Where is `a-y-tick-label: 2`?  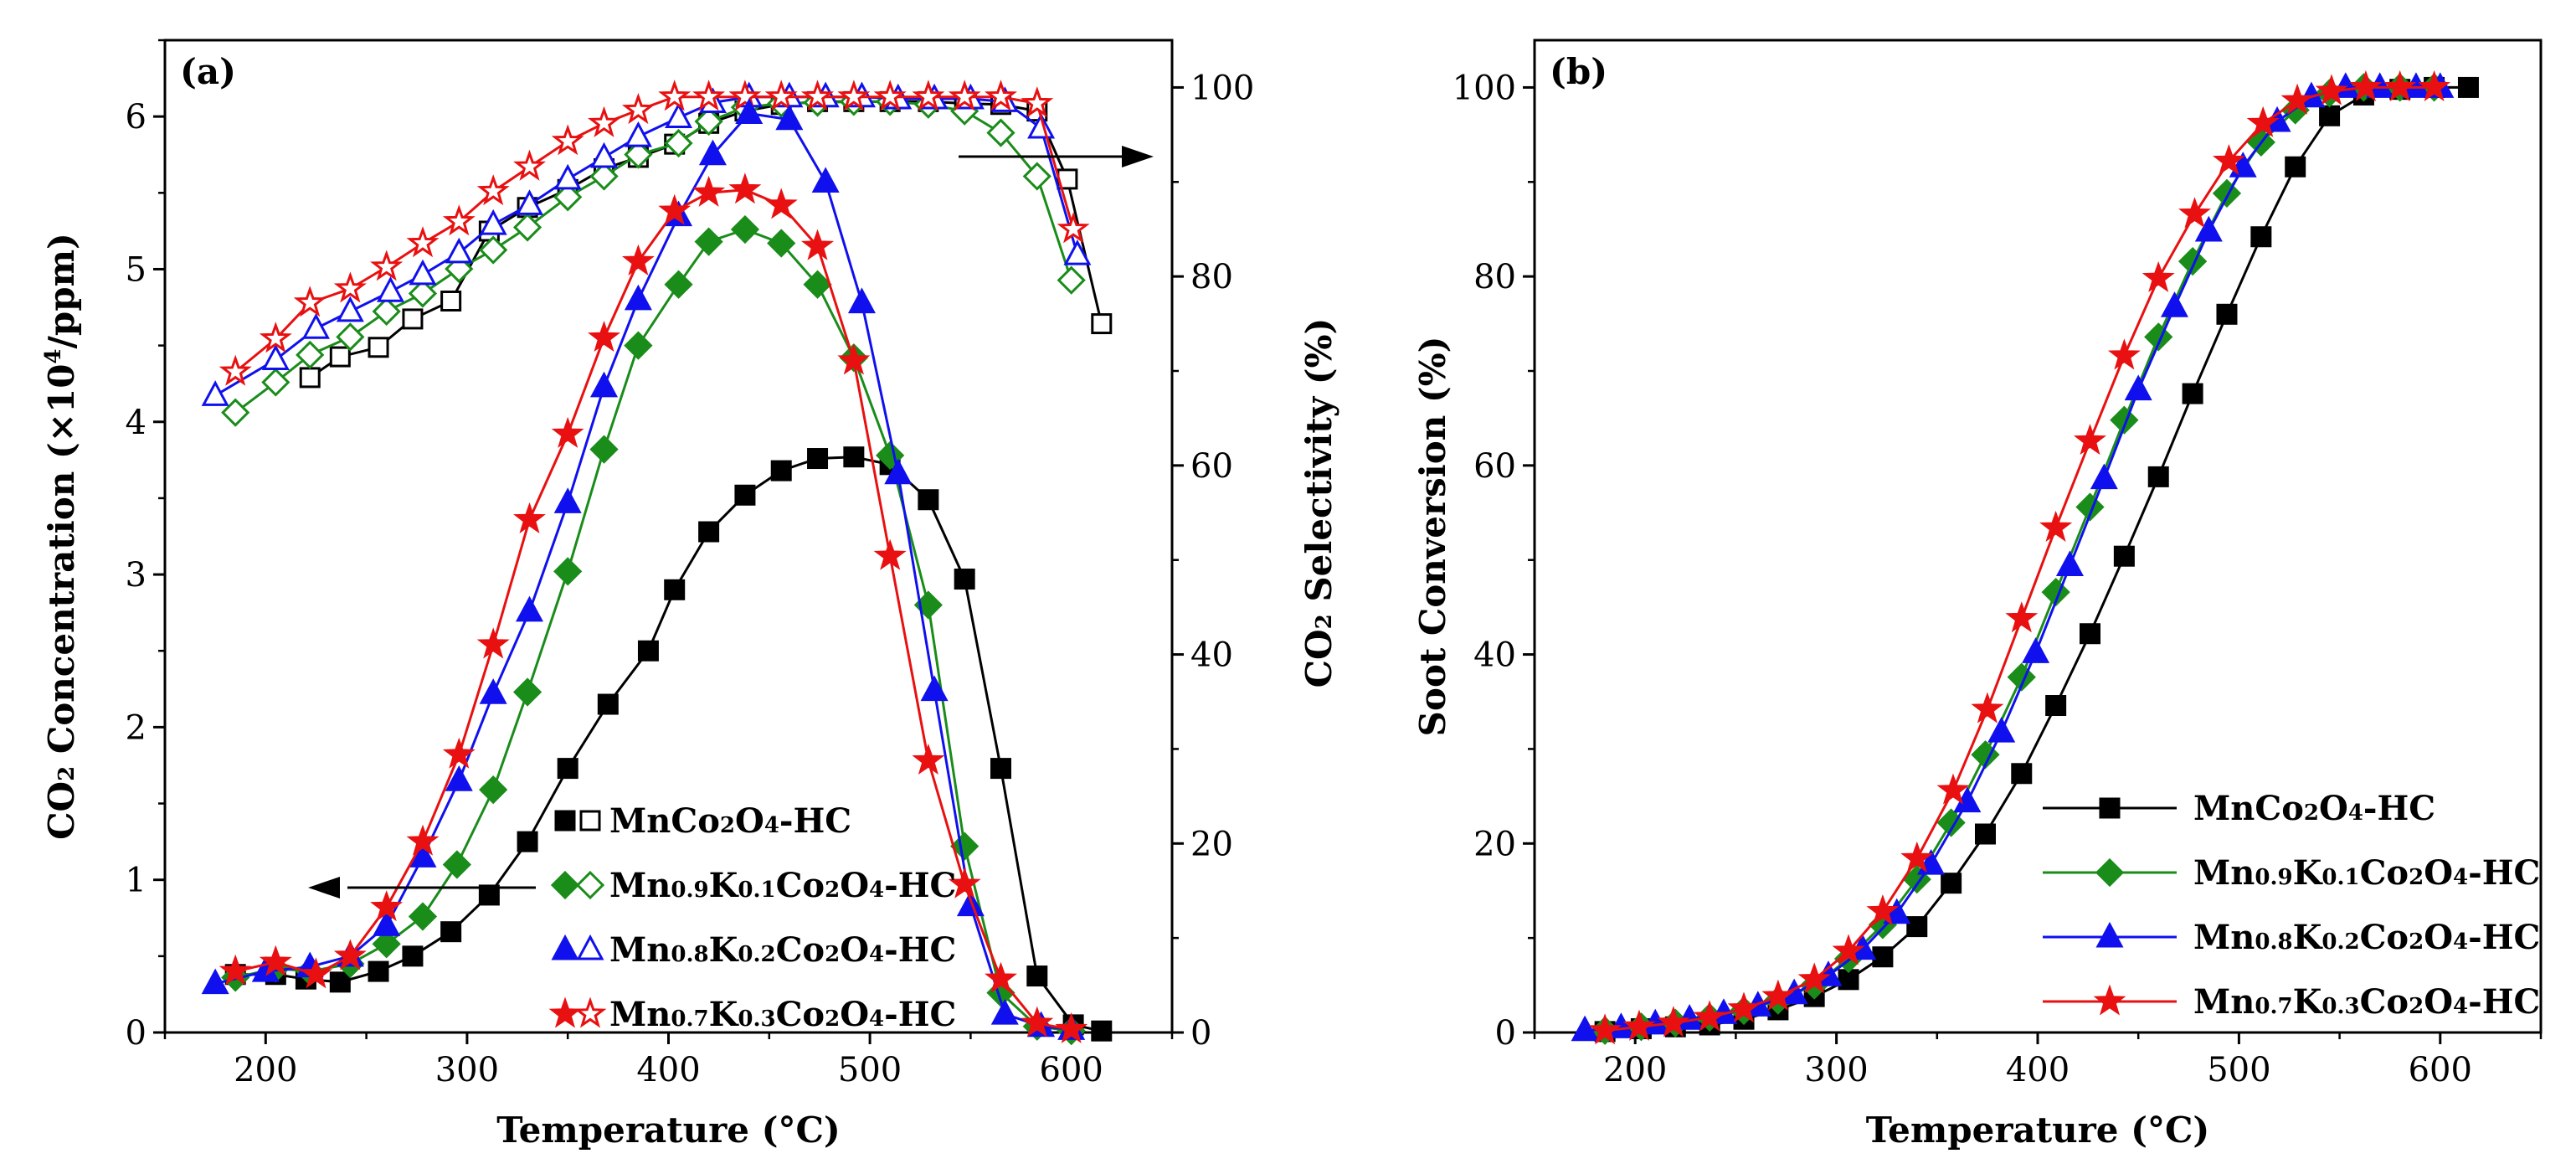
a-y-tick-label: 2 is located at coordinates (136, 727).